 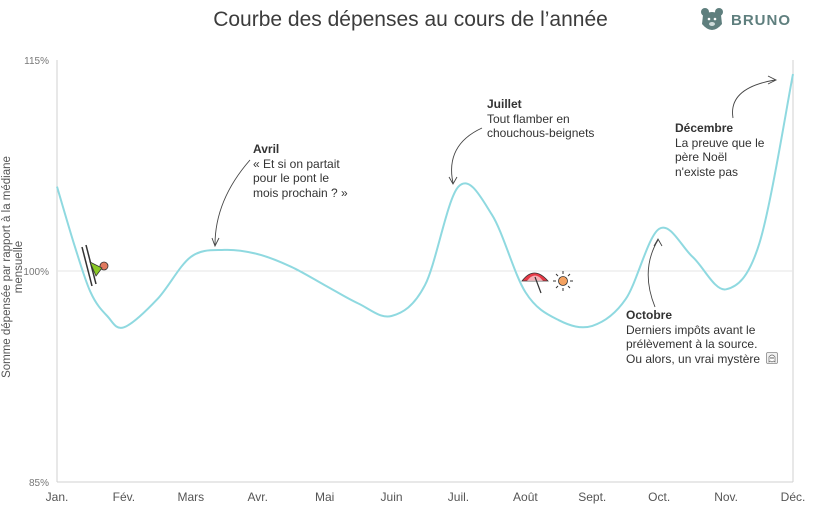 I want to click on arrow-avril-head, so click(x=215, y=242).